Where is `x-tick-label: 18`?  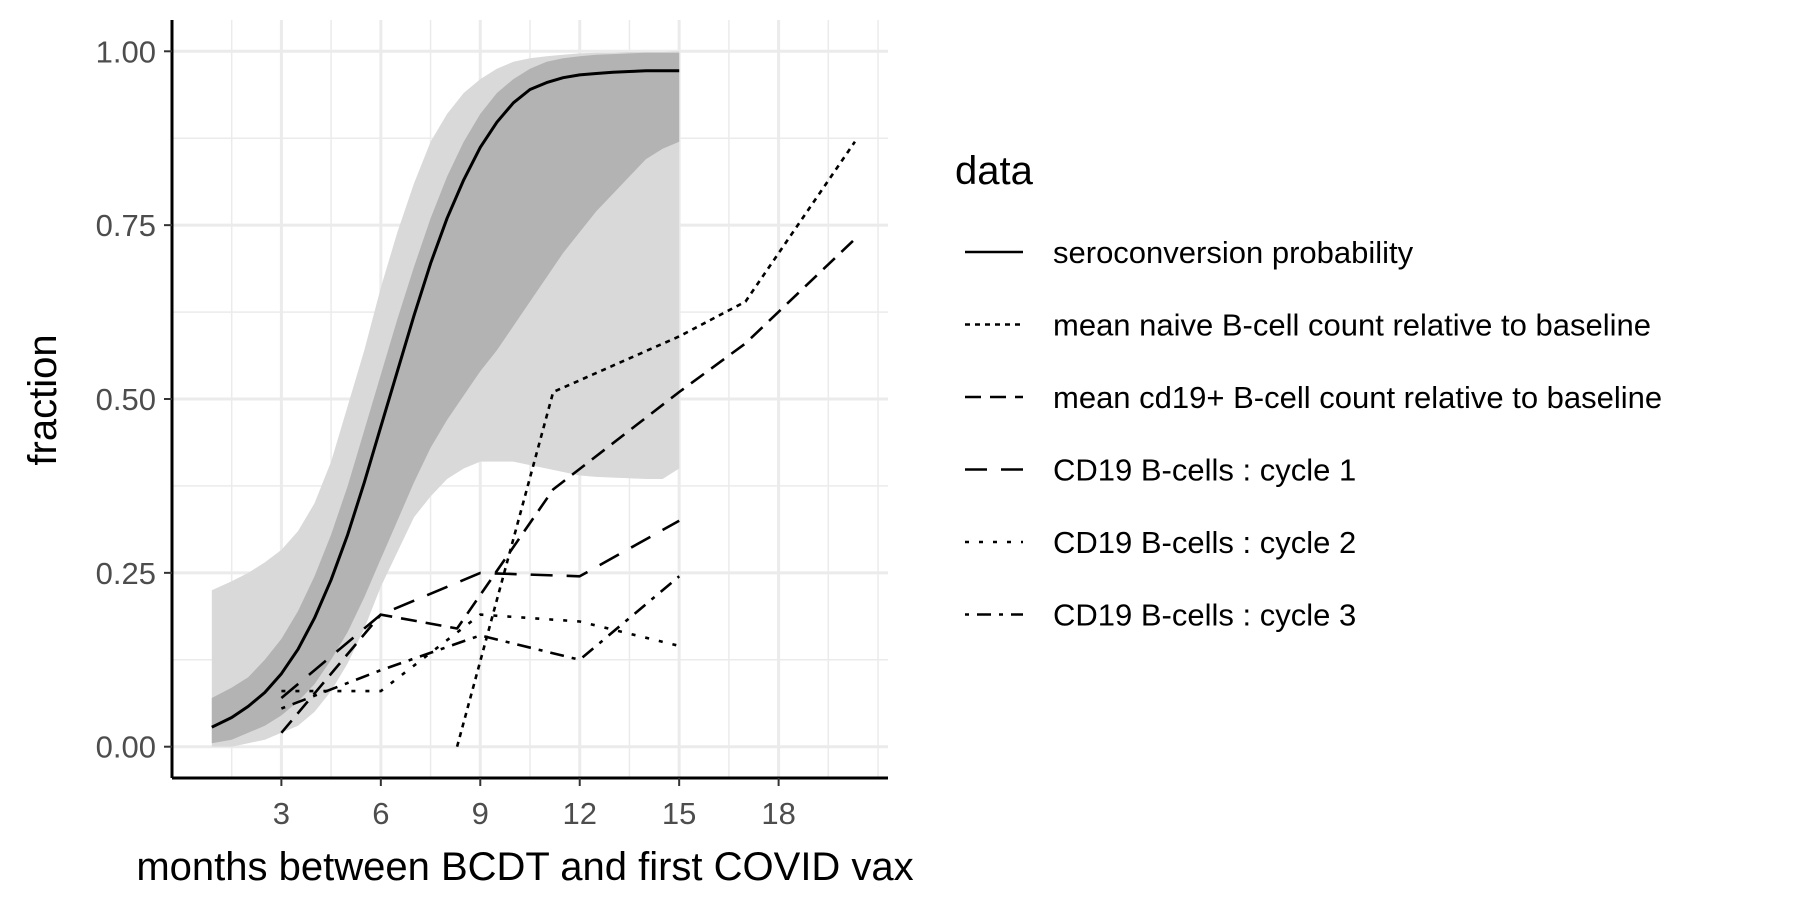
x-tick-label: 18 is located at coordinates (778, 813).